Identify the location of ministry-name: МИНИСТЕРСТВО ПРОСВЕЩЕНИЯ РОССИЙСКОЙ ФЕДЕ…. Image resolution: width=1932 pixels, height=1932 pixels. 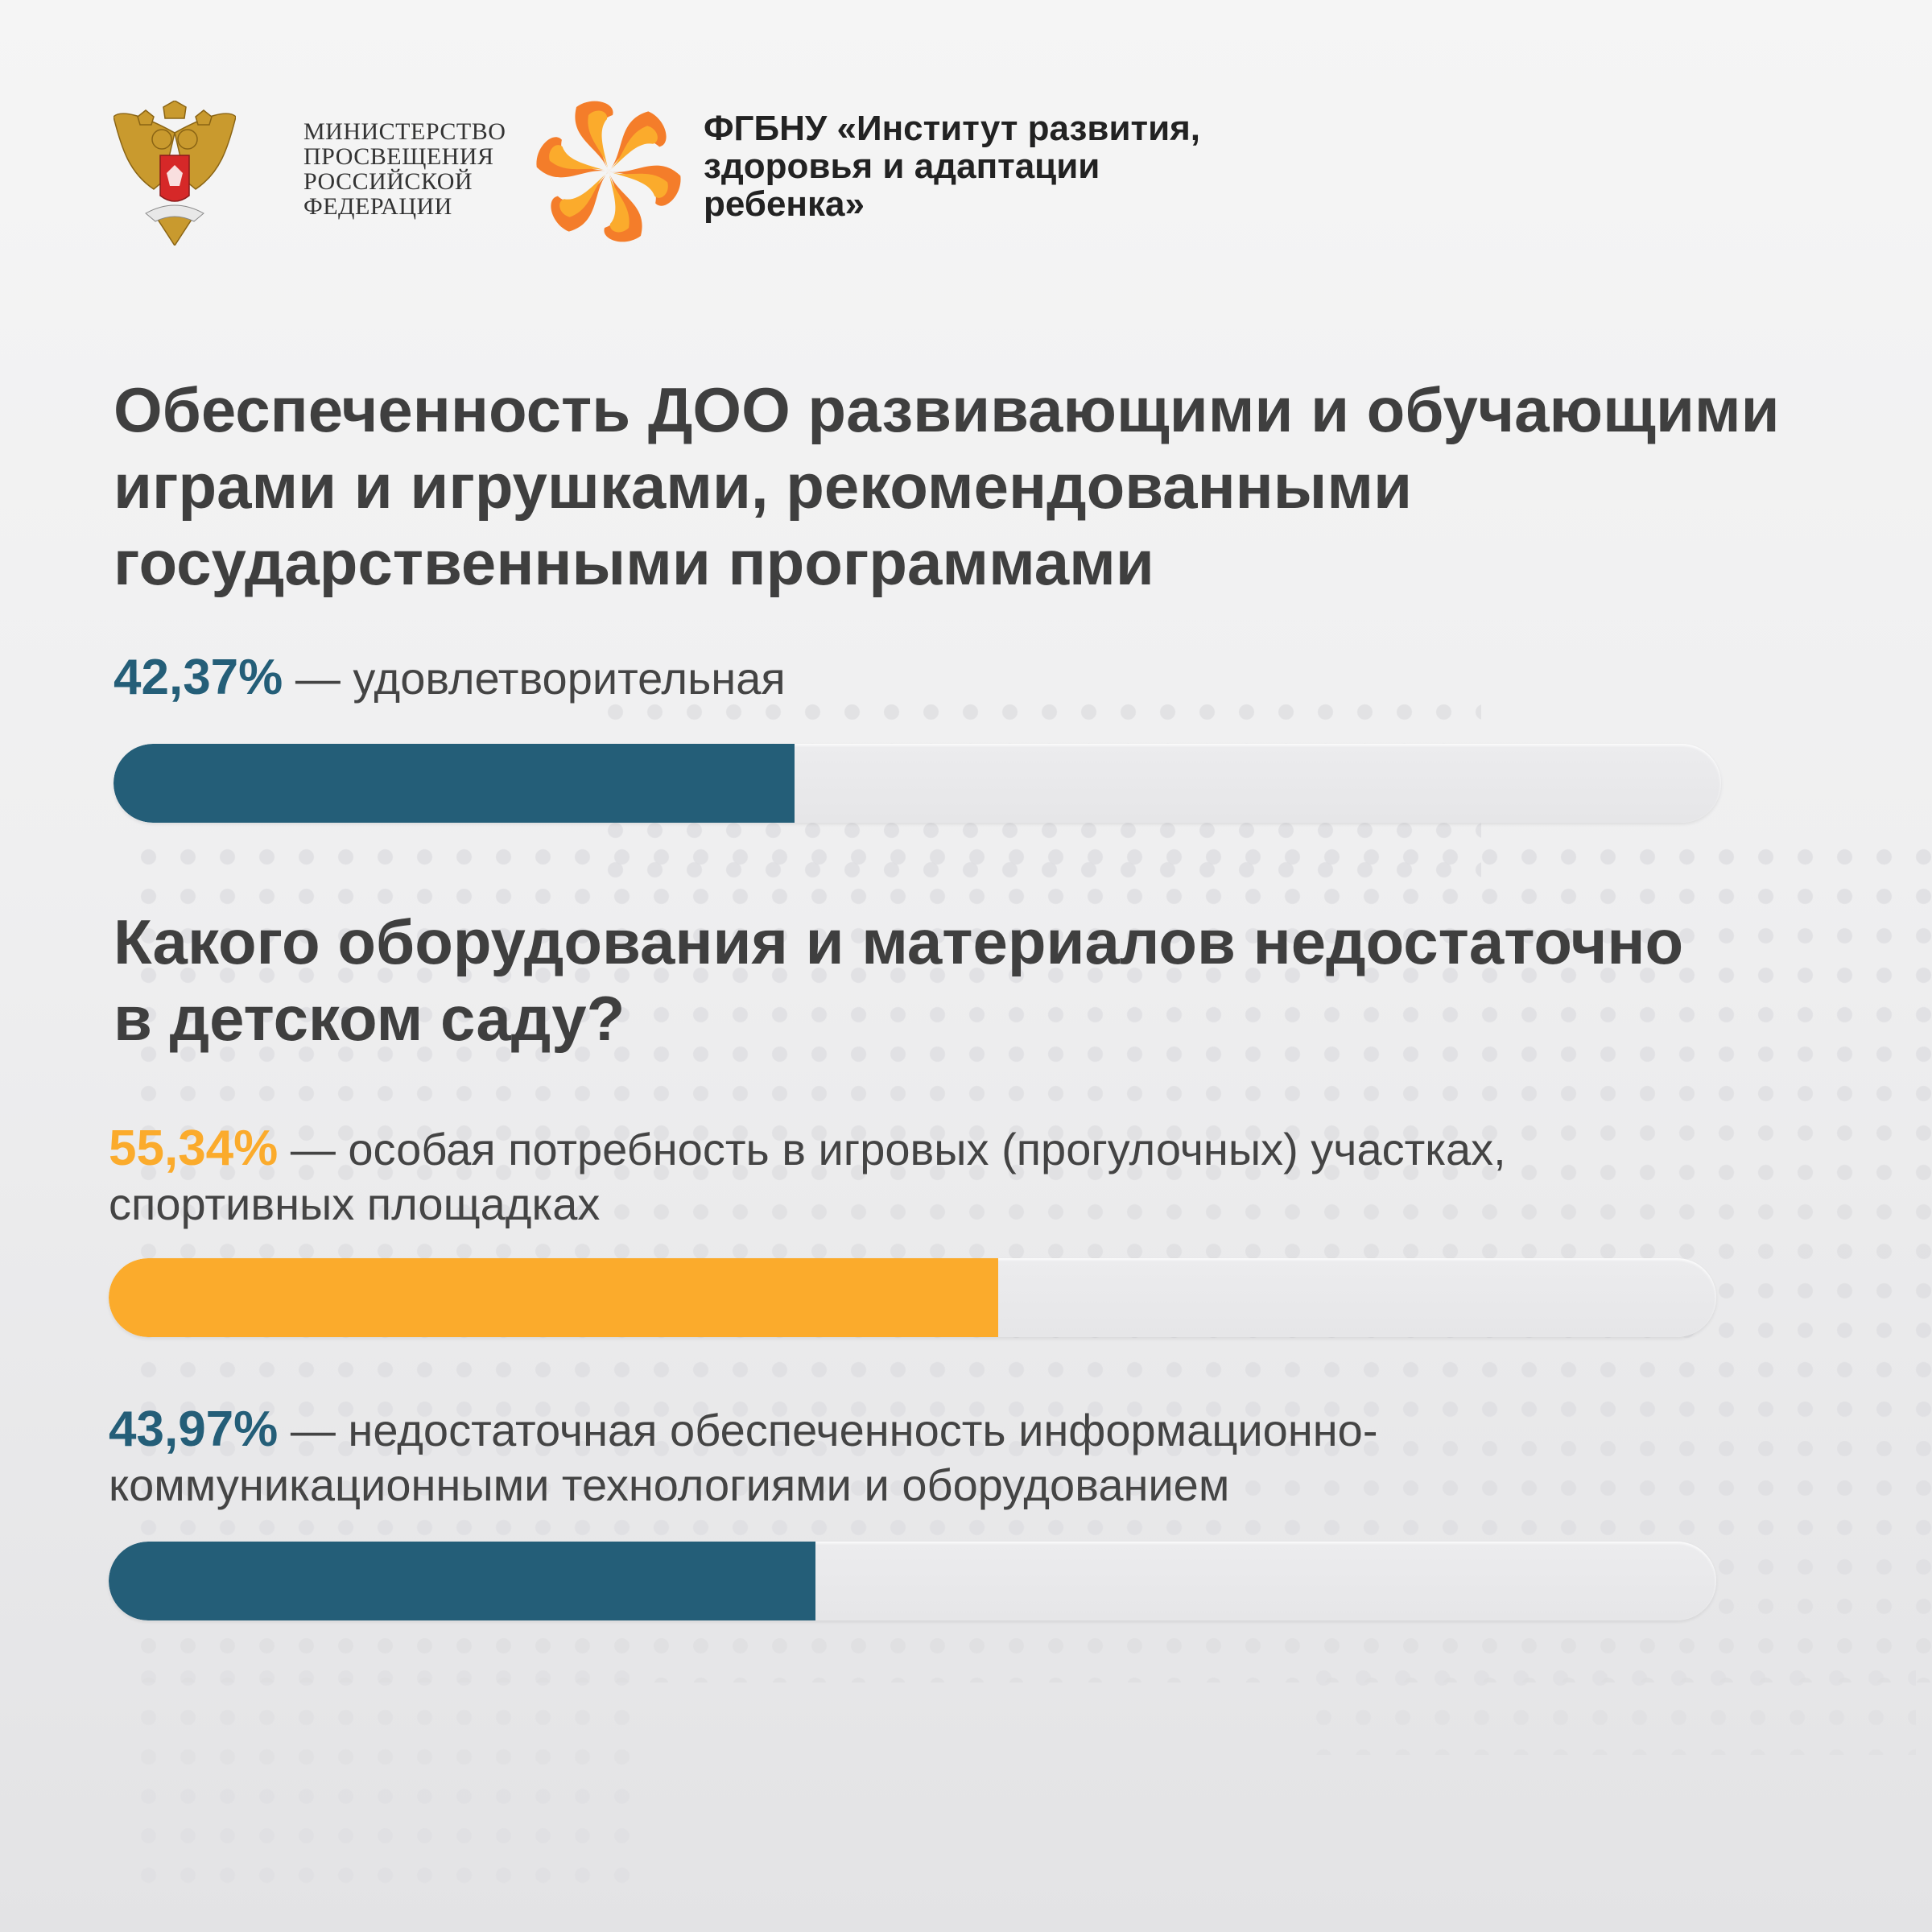
(404, 169).